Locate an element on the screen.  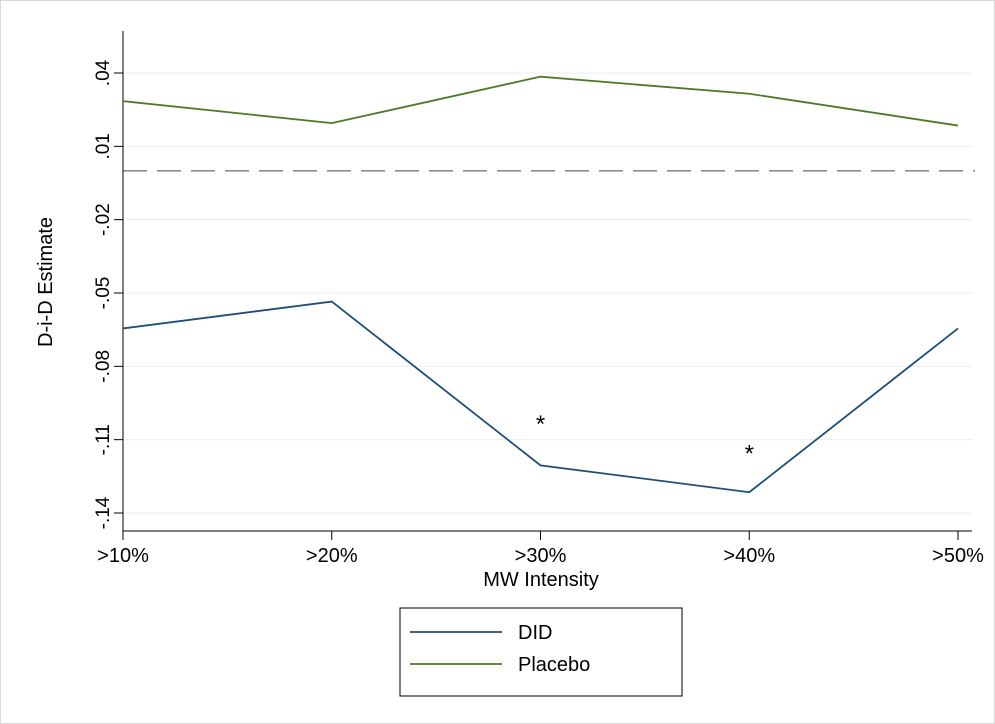
y-tick-label: -.11 is located at coordinates (103, 439).